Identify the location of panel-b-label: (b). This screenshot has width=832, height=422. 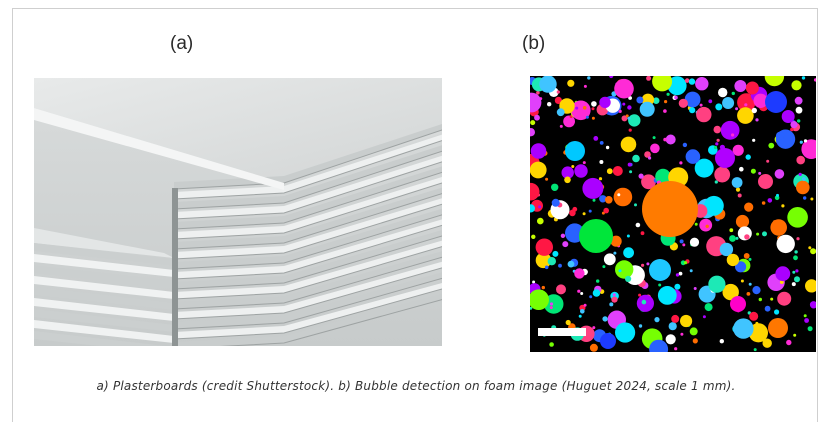
(534, 43).